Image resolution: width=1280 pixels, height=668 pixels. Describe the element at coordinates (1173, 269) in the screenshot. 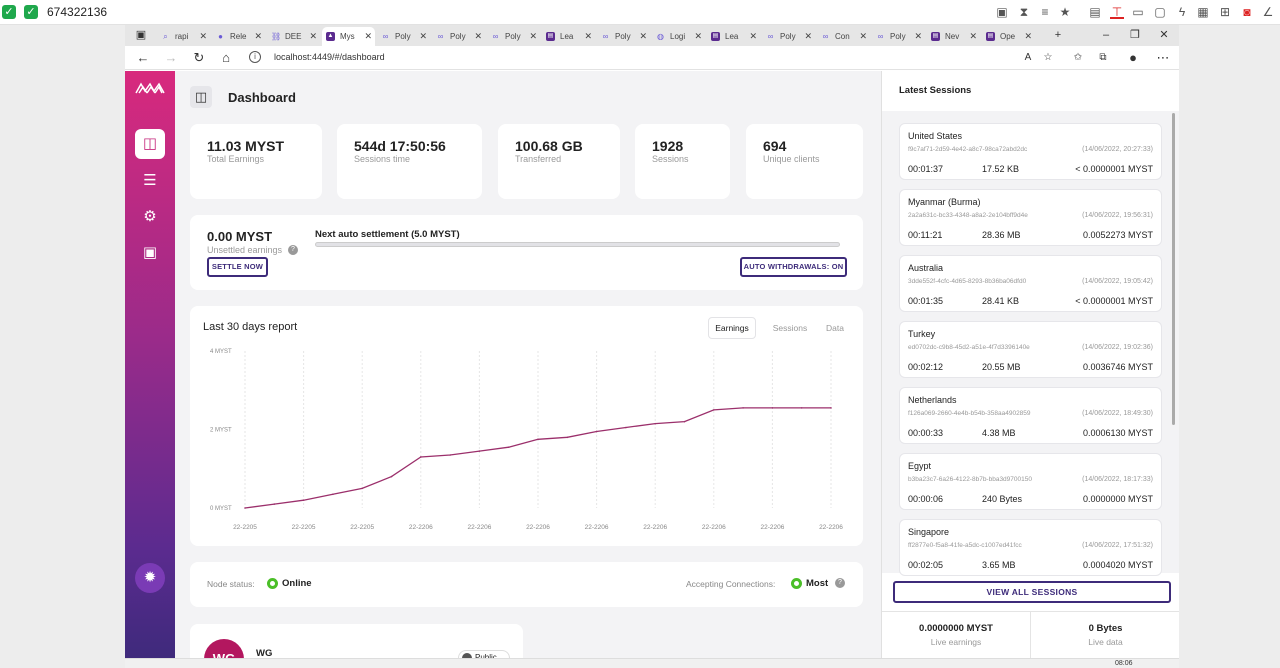

I see `scrollbar-thumb` at that location.